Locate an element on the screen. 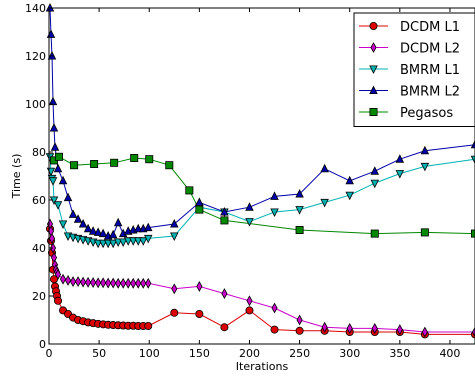 The image size is (475, 379). legend-label: Pegasos is located at coordinates (426, 113).